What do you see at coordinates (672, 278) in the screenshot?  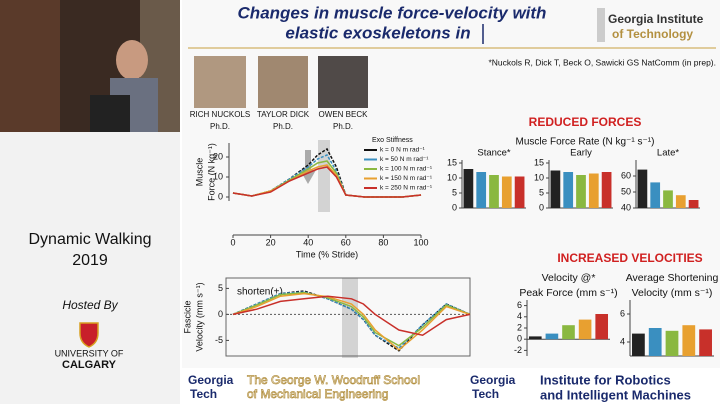 I see `chart-title: Average Shortening` at bounding box center [672, 278].